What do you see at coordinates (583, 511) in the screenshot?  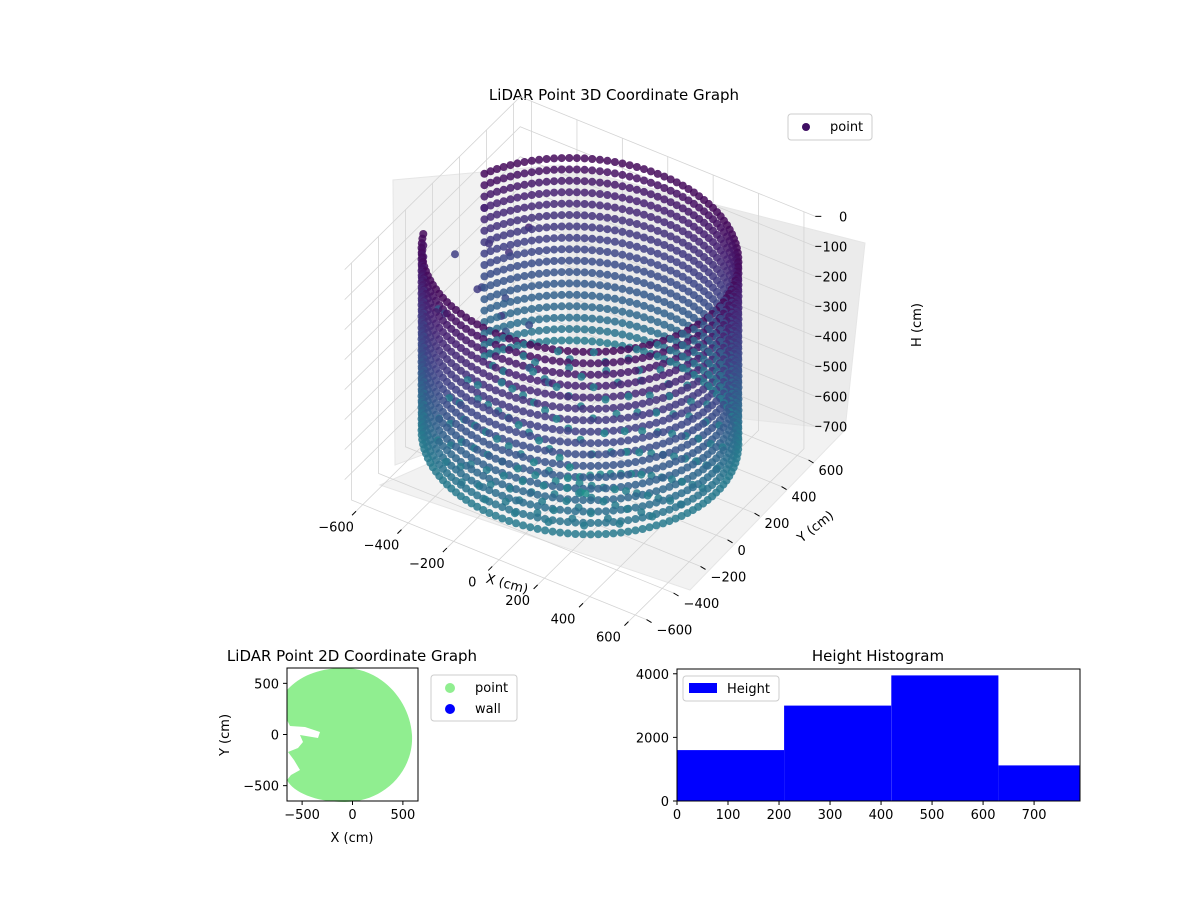 I see `point-3d-2068` at bounding box center [583, 511].